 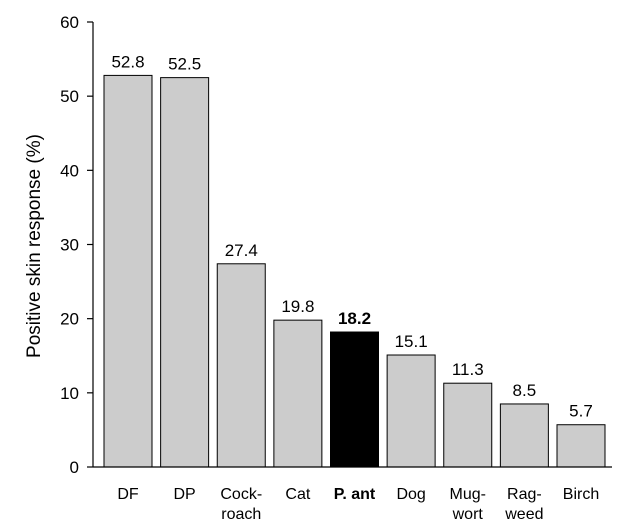 What do you see at coordinates (128, 494) in the screenshot?
I see `x-category-label: DF` at bounding box center [128, 494].